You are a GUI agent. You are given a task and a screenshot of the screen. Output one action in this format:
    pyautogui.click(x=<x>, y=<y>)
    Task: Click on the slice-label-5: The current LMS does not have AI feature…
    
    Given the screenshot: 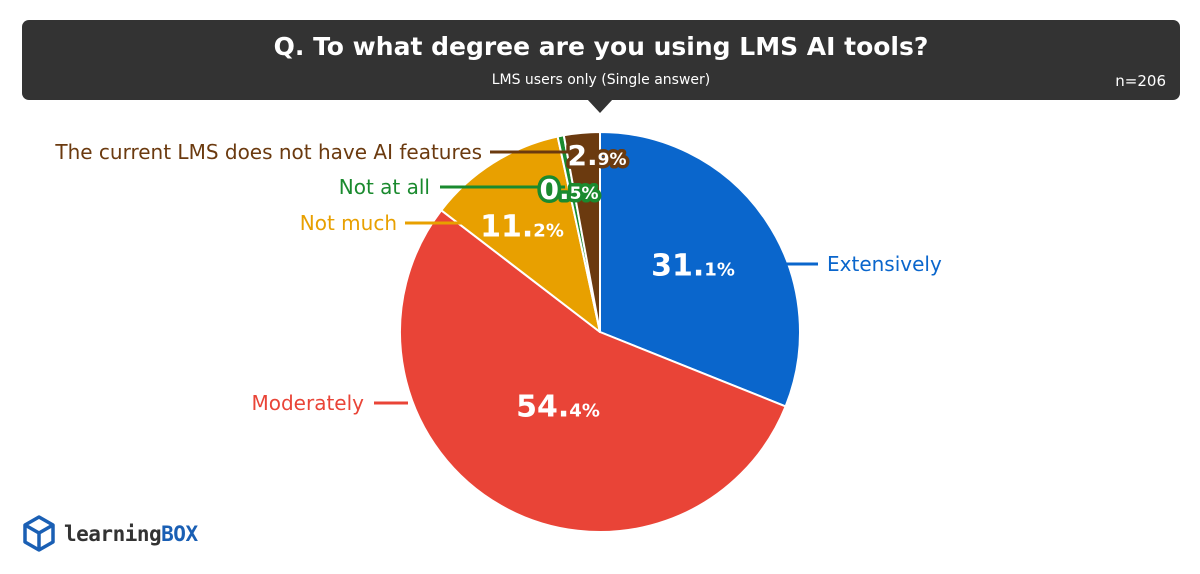 What is the action you would take?
    pyautogui.click(x=268, y=152)
    